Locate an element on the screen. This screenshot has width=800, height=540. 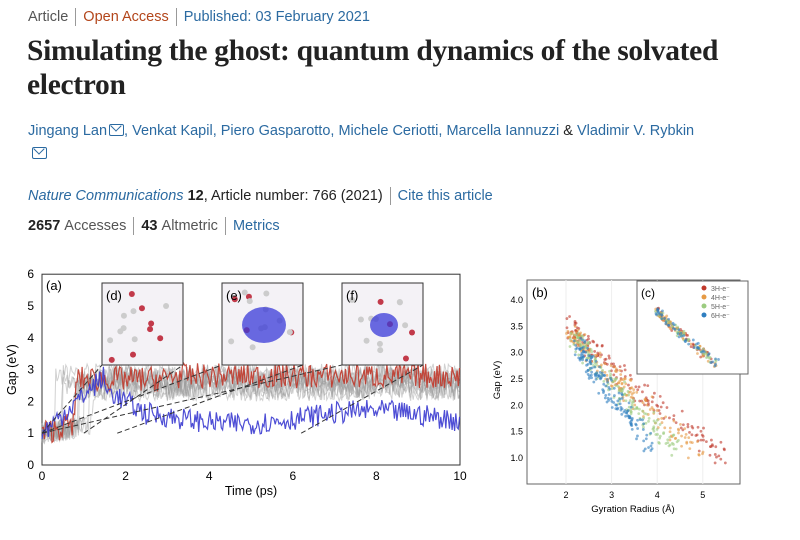
author-link: Jingang Lan is located at coordinates (68, 131).